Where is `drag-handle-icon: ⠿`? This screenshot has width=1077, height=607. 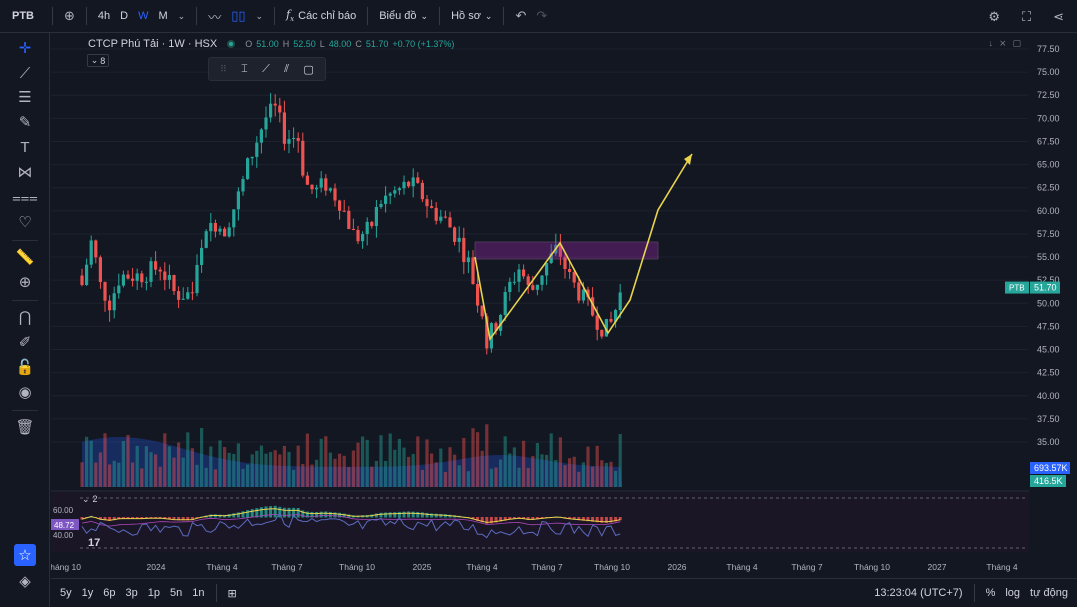
drag-handle-icon: ⠿ is located at coordinates (223, 68).